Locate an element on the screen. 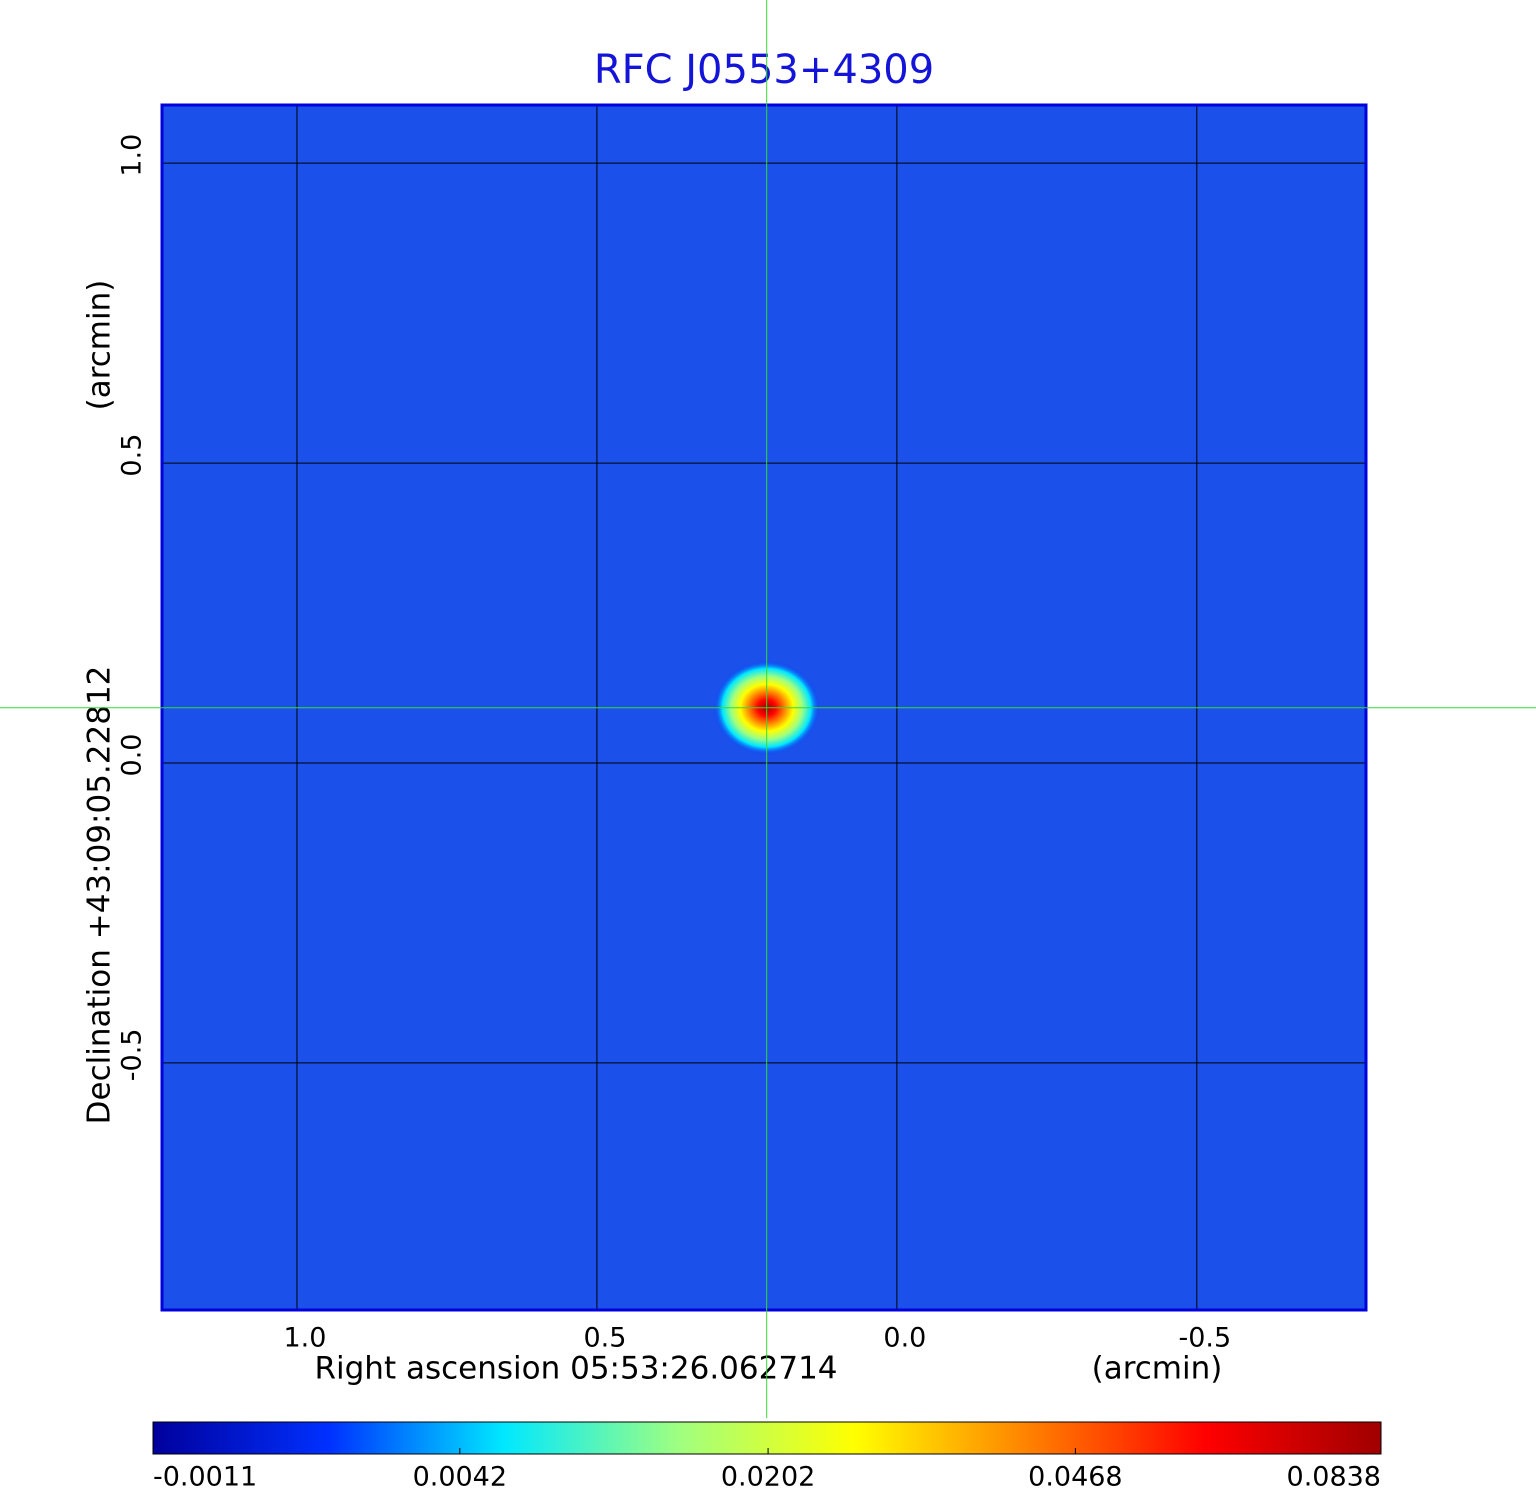 This screenshot has height=1511, width=1536. x-tick-label: 1.0 is located at coordinates (305, 1338).